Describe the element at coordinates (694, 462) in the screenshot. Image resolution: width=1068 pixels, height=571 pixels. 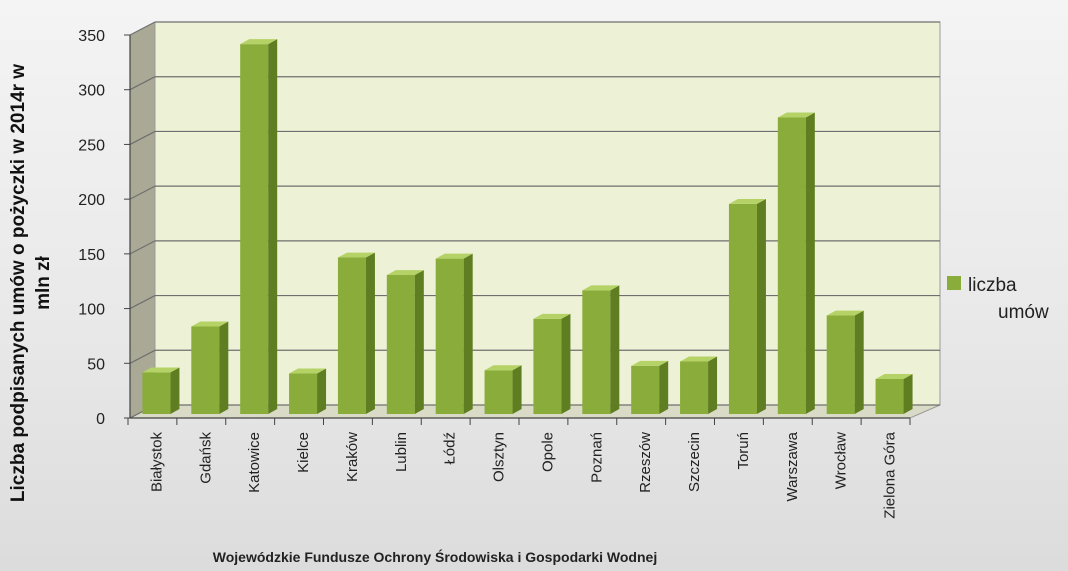
I see `x-tick-label: Szczecin` at that location.